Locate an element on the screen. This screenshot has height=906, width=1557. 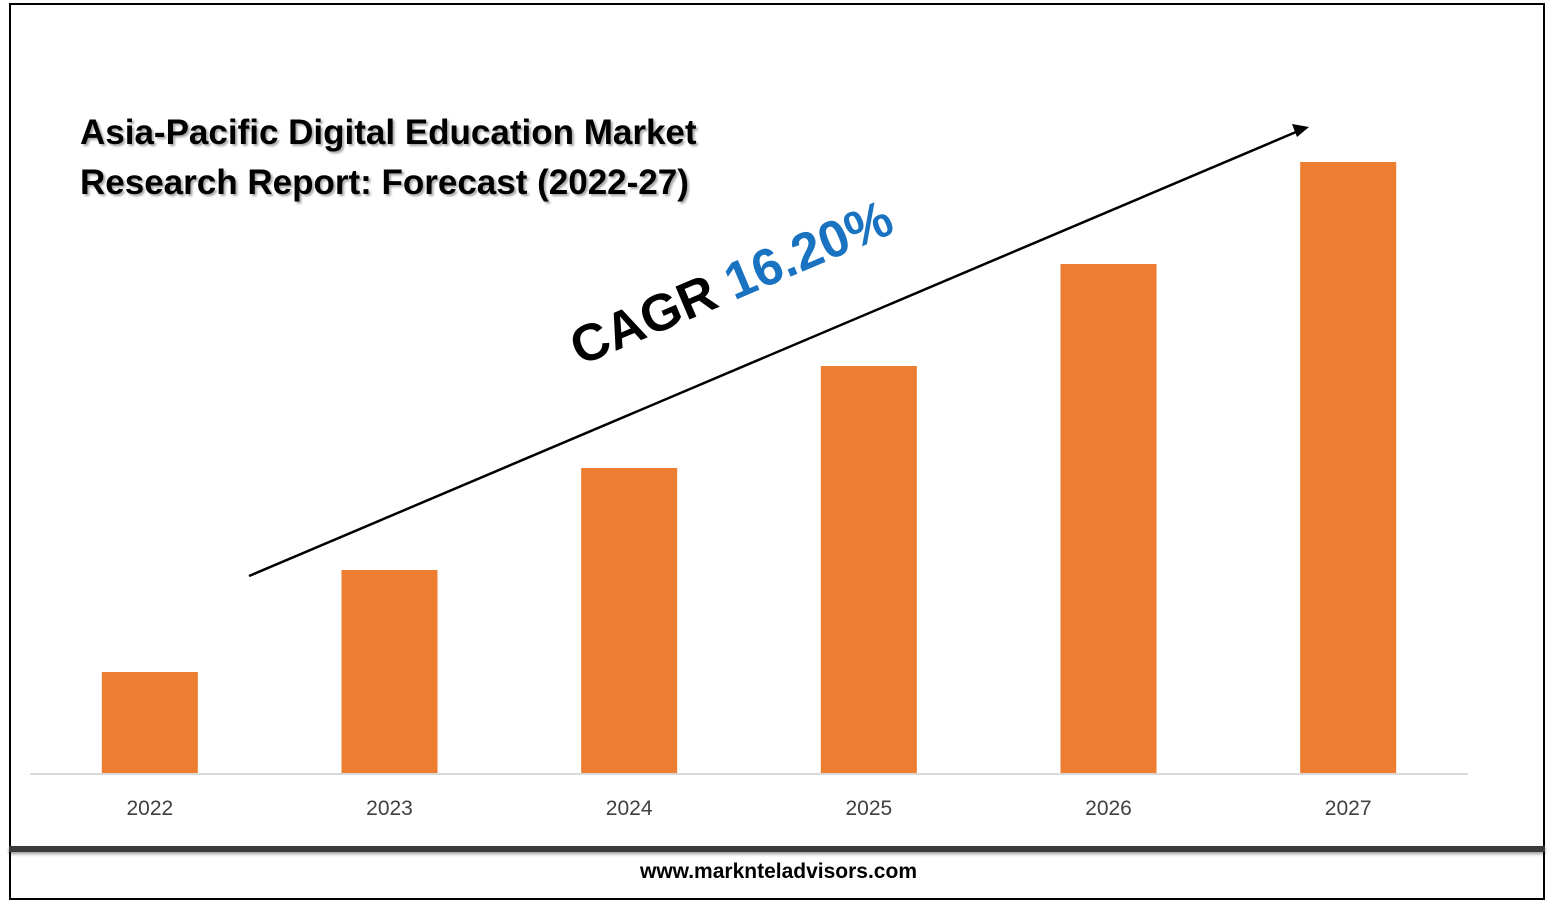
x-tick-label-2027: 2027 is located at coordinates (1348, 808).